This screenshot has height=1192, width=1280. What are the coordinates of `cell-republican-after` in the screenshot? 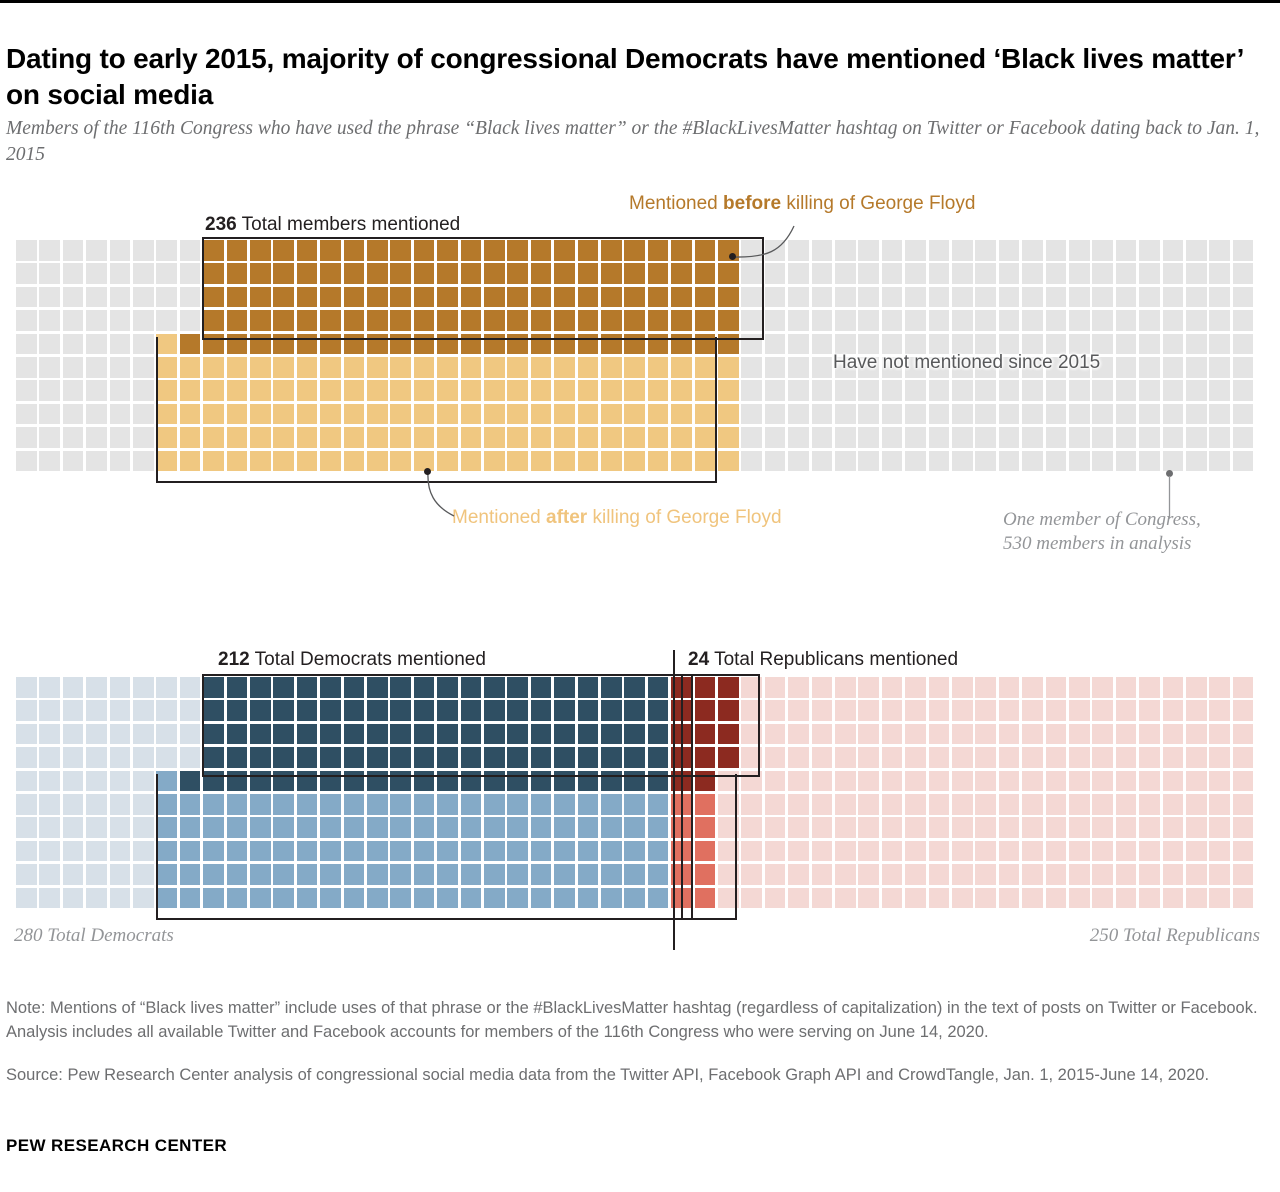 It's located at (705, 804).